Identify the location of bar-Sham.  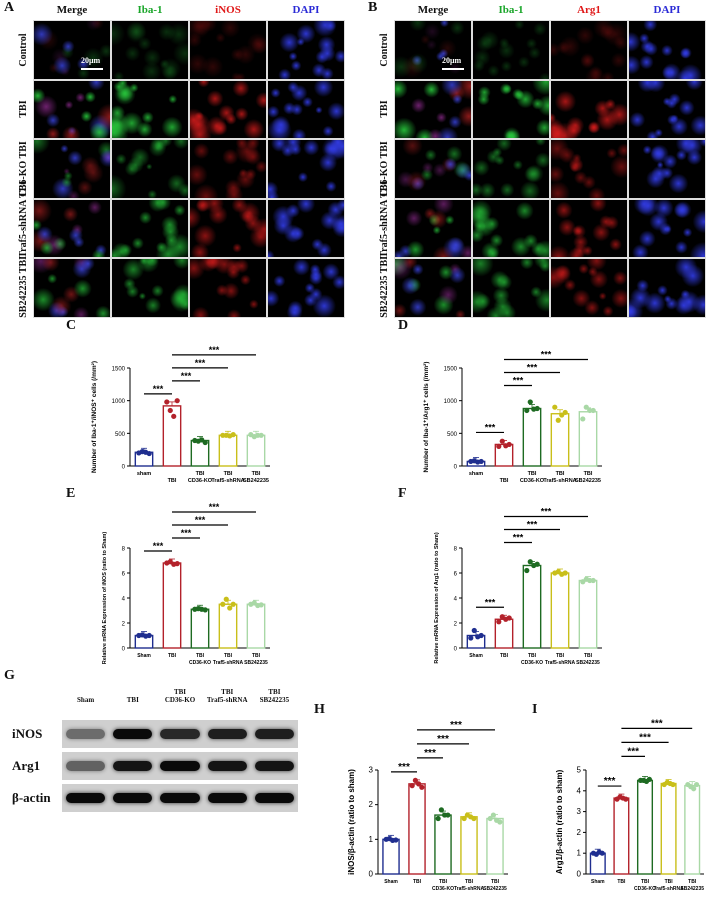
(391, 856).